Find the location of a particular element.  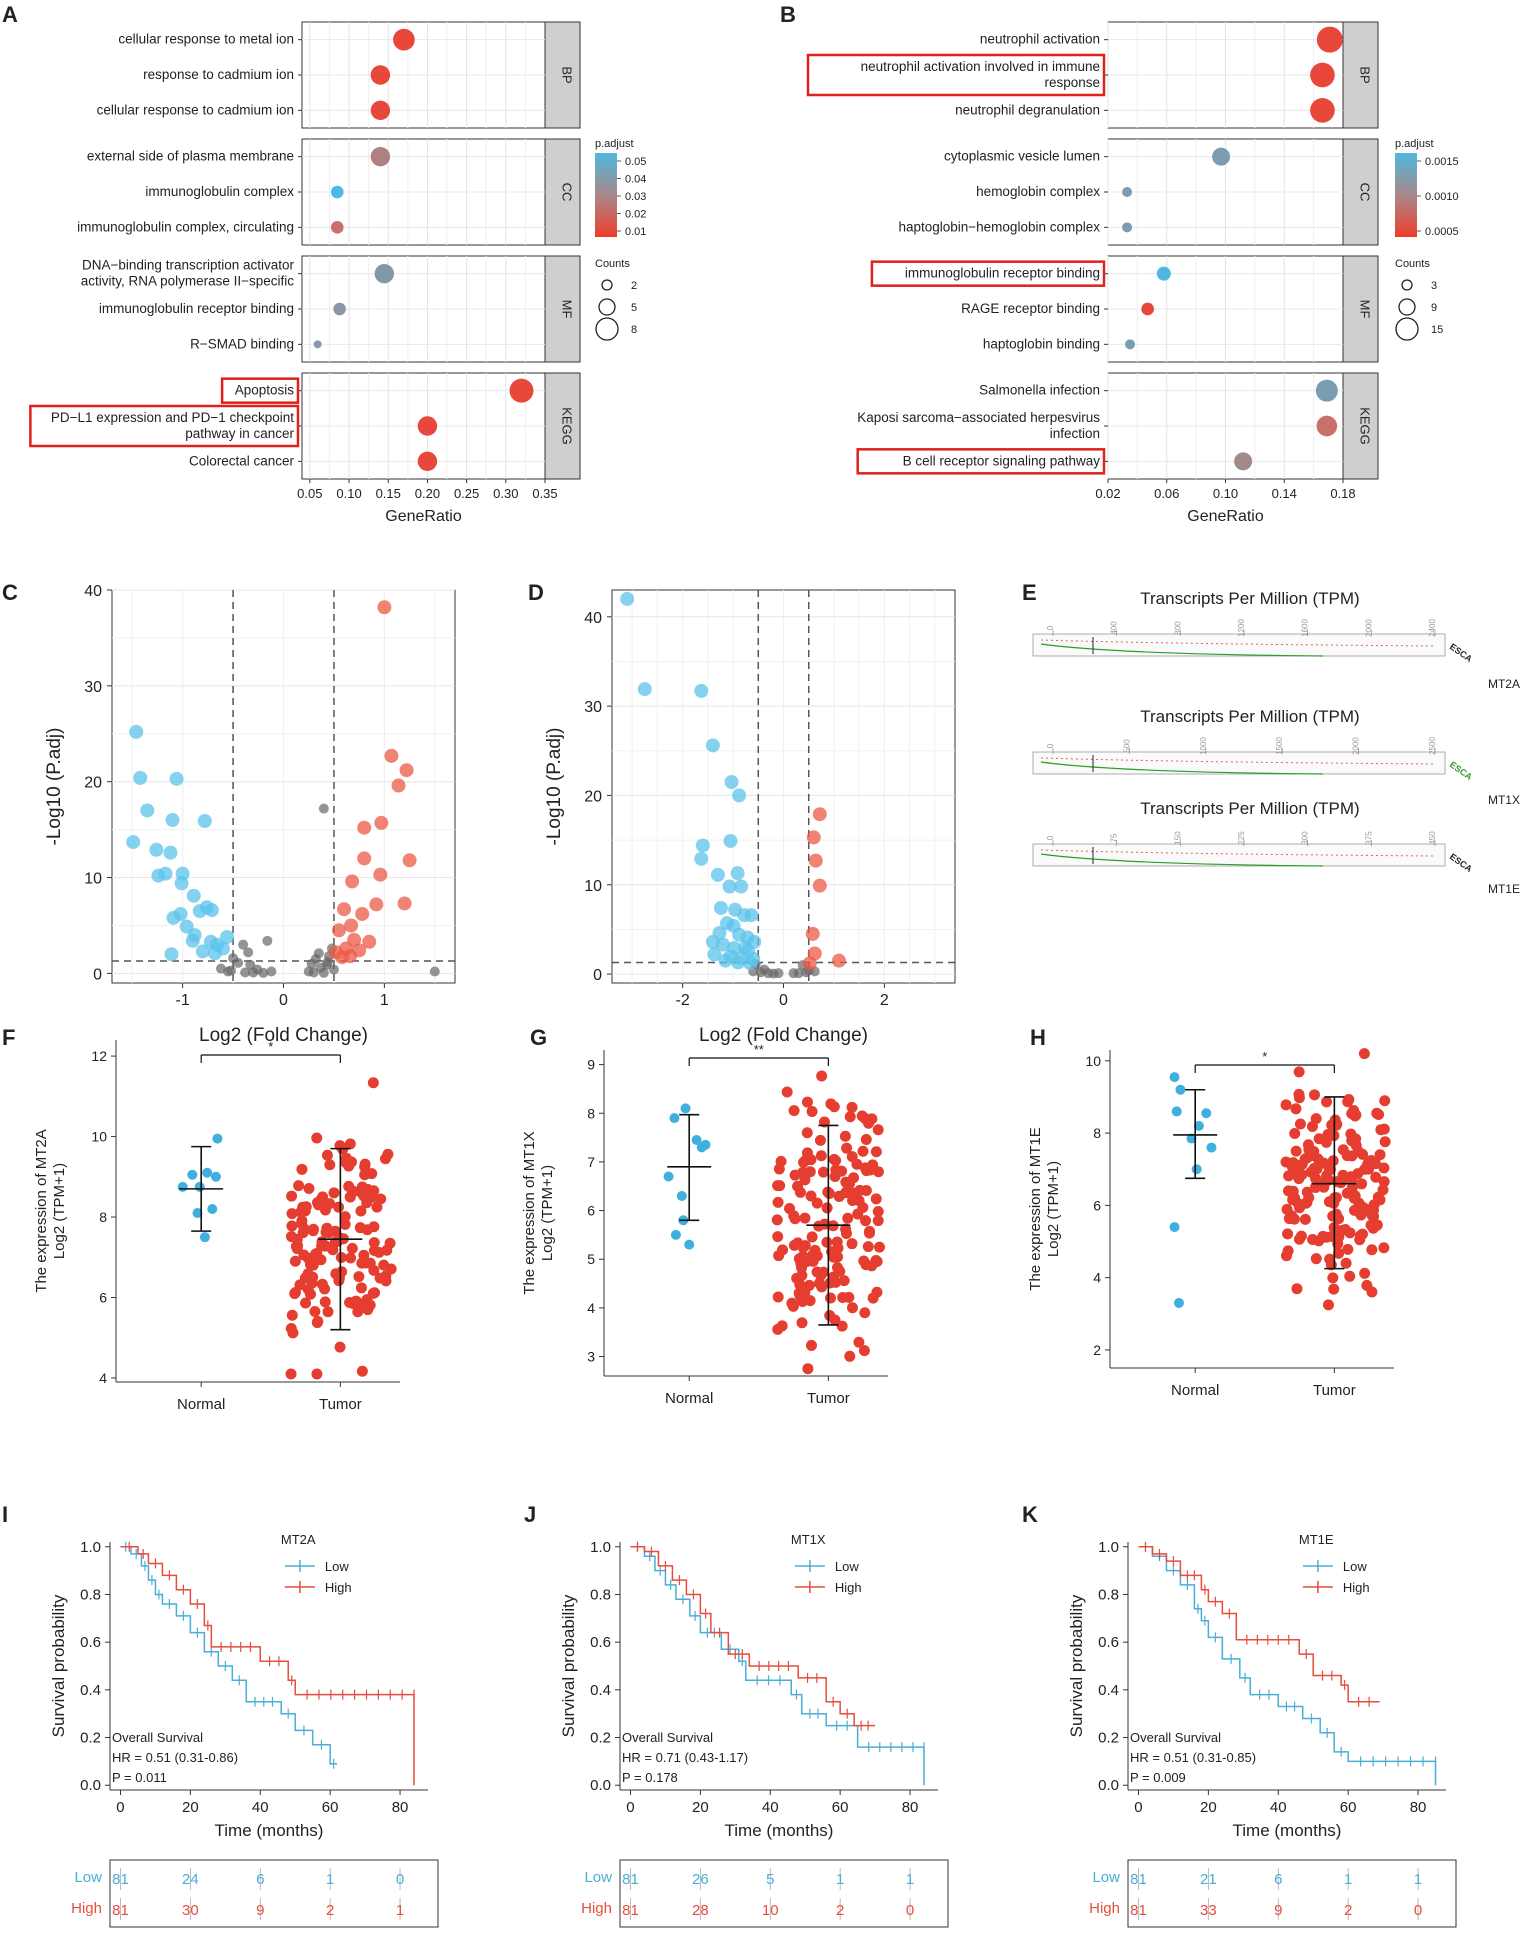

panel-letter-i: I is located at coordinates (5, 1514).